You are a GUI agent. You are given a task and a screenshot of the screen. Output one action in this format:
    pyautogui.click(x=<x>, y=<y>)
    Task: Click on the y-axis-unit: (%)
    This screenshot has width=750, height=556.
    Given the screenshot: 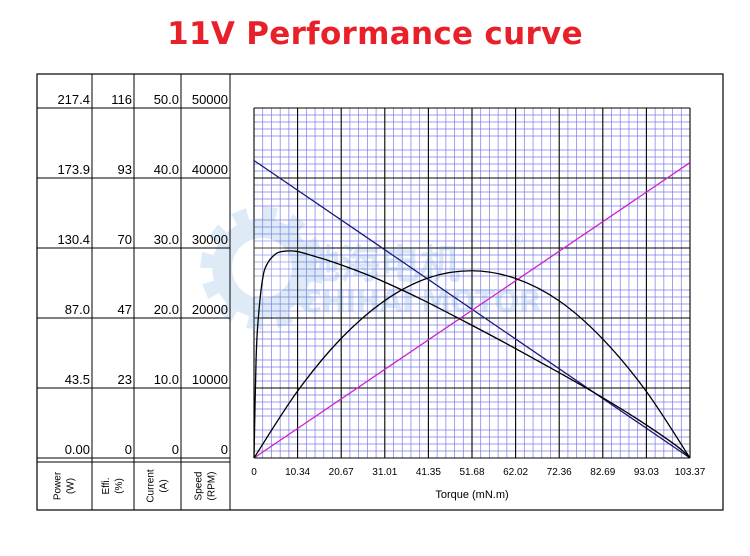 What is the action you would take?
    pyautogui.click(x=119, y=486)
    